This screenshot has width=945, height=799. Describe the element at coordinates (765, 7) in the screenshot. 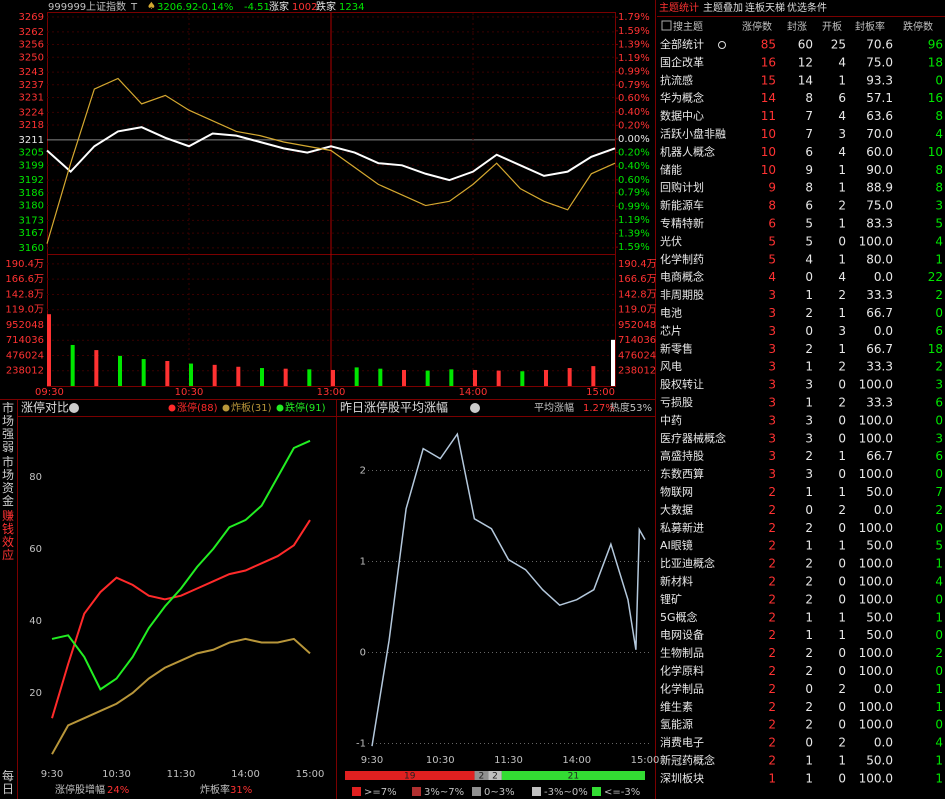

I see `tab: 连板天梯` at that location.